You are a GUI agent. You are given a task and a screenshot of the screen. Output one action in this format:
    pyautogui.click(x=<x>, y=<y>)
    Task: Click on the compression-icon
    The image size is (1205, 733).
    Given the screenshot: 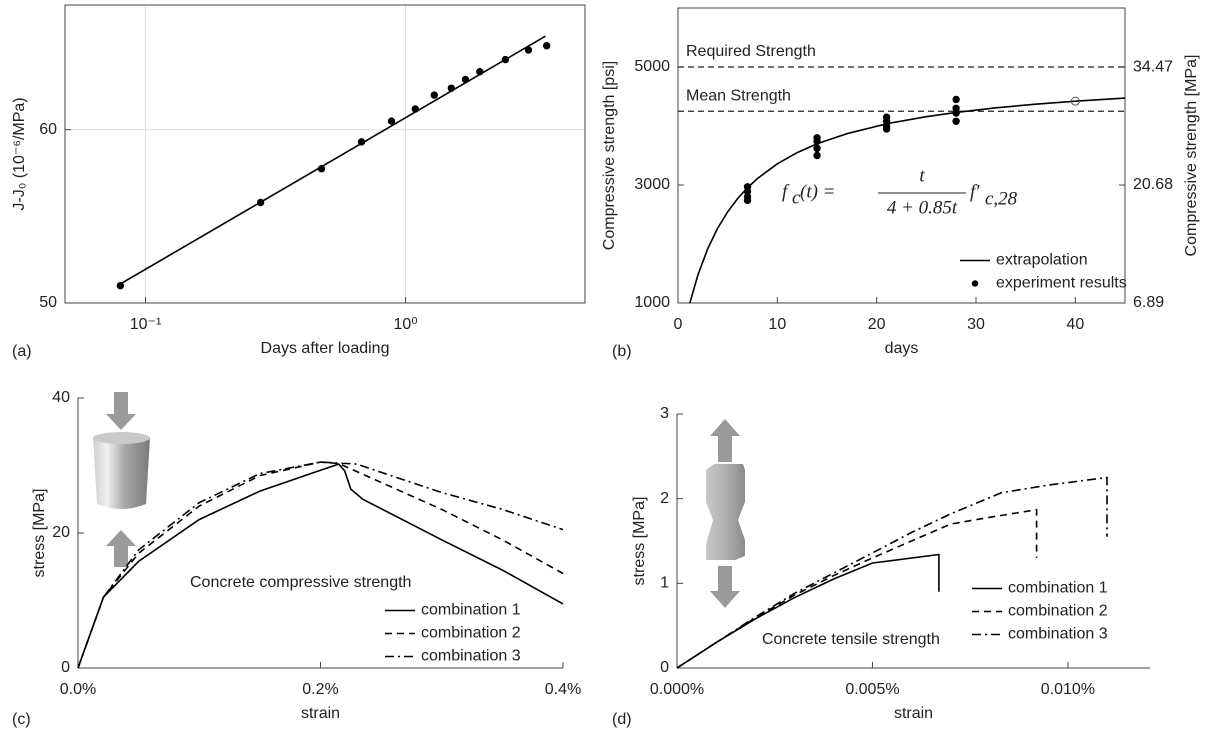 What is the action you would take?
    pyautogui.click(x=121, y=479)
    